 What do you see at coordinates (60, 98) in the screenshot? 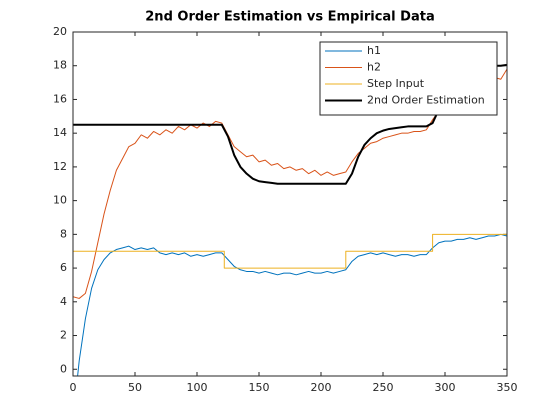
I see `y-tick-label: 16` at bounding box center [60, 98].